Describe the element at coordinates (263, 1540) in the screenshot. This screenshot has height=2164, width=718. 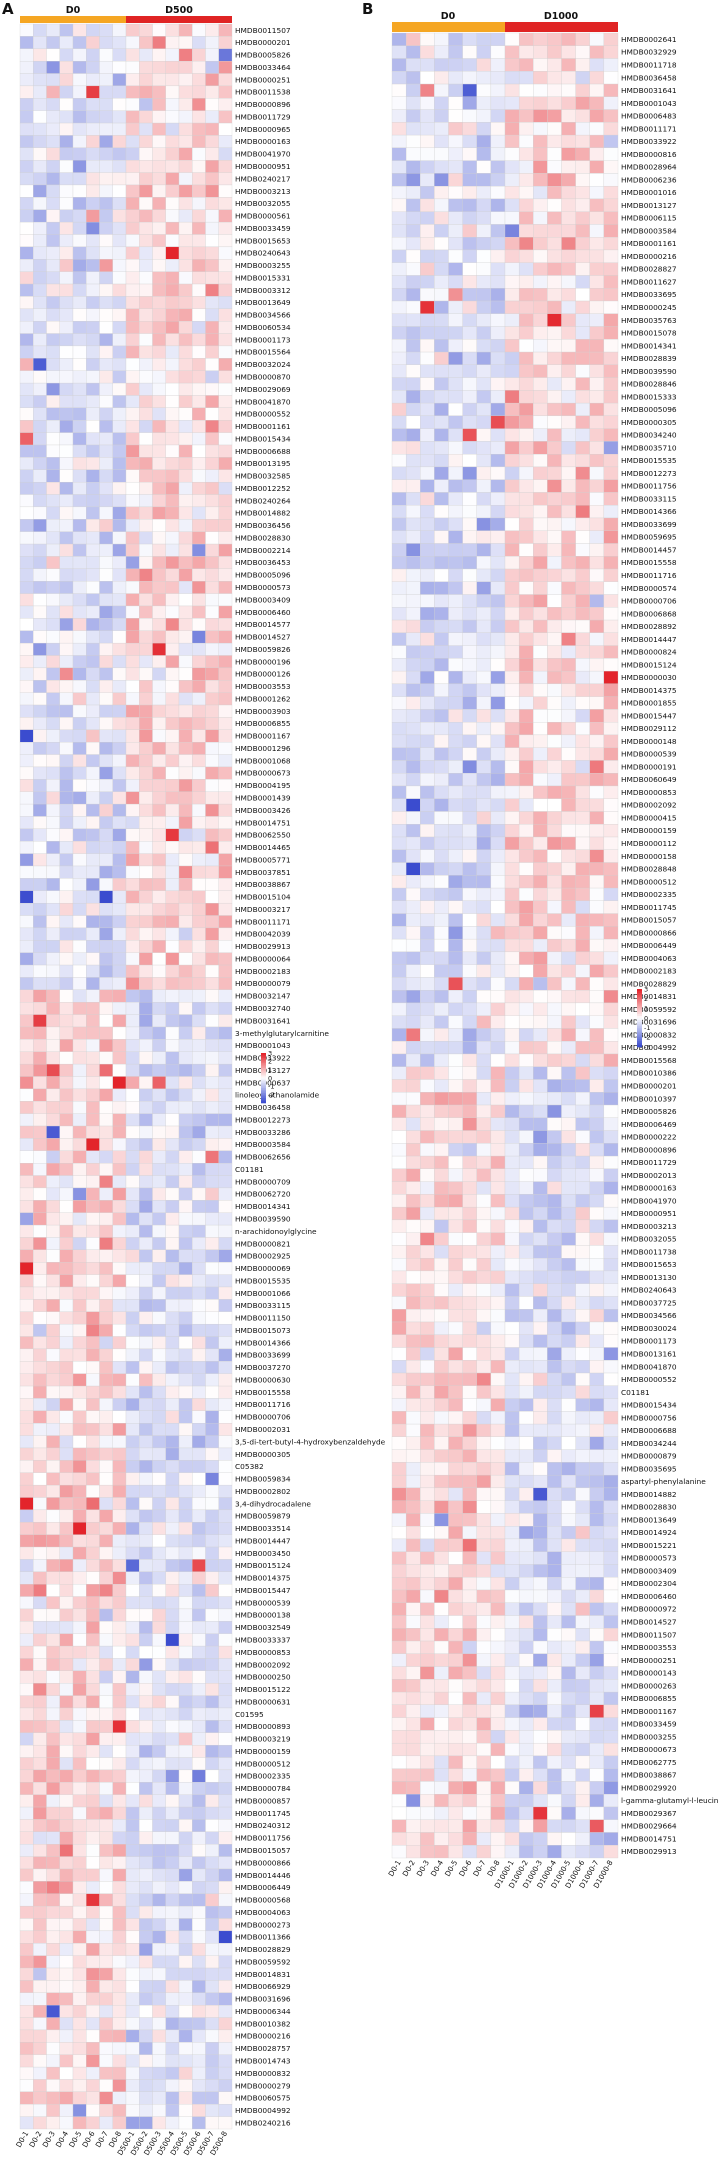
I see `row-label: HMDB0014447` at that location.